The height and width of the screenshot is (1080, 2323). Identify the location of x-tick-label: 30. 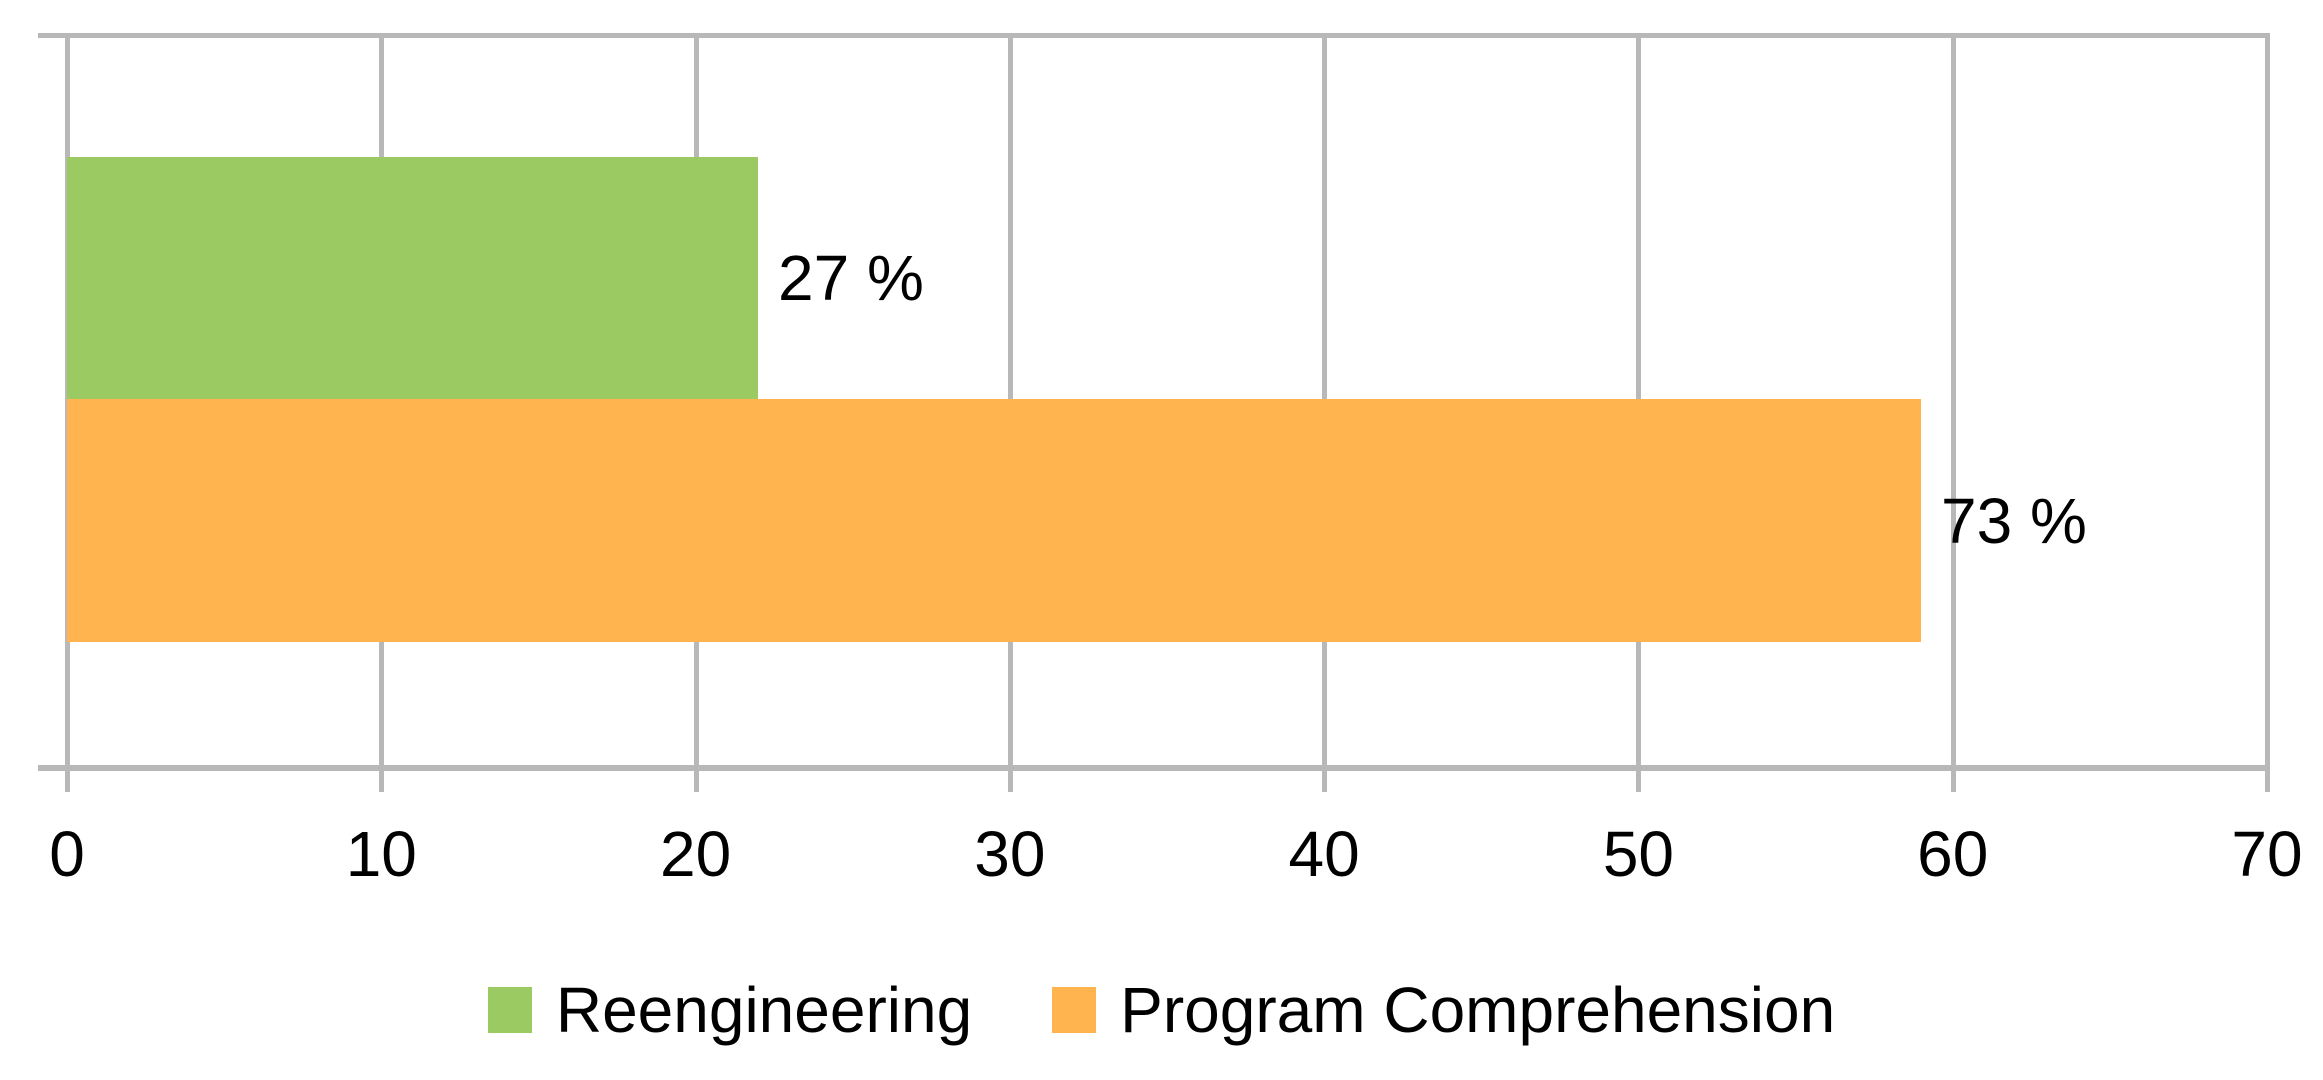
(1010, 854).